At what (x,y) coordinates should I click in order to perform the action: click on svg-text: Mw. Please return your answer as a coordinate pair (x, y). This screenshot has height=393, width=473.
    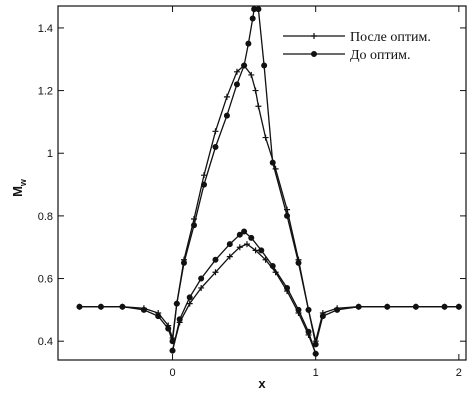
    Looking at the image, I should click on (19, 187).